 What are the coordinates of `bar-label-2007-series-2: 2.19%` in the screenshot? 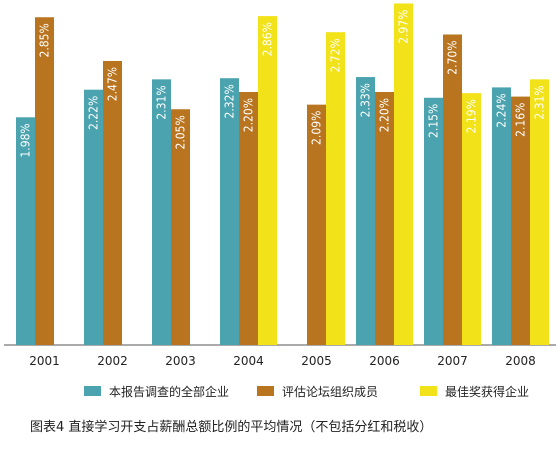 It's located at (472, 116).